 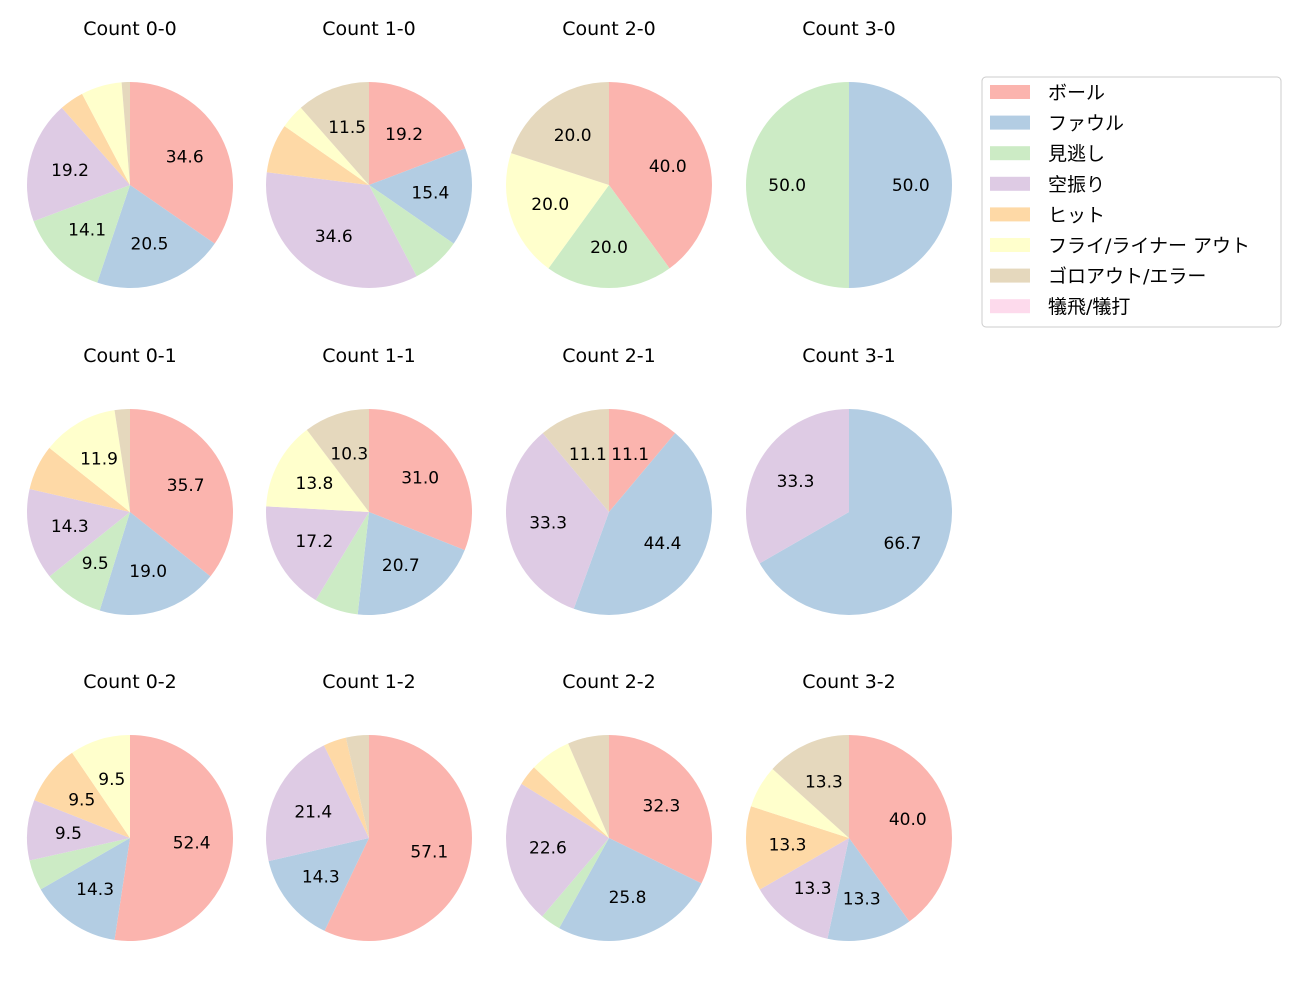 What do you see at coordinates (1089, 307) in the screenshot?
I see `legend-entry: 犠飛/犠打` at bounding box center [1089, 307].